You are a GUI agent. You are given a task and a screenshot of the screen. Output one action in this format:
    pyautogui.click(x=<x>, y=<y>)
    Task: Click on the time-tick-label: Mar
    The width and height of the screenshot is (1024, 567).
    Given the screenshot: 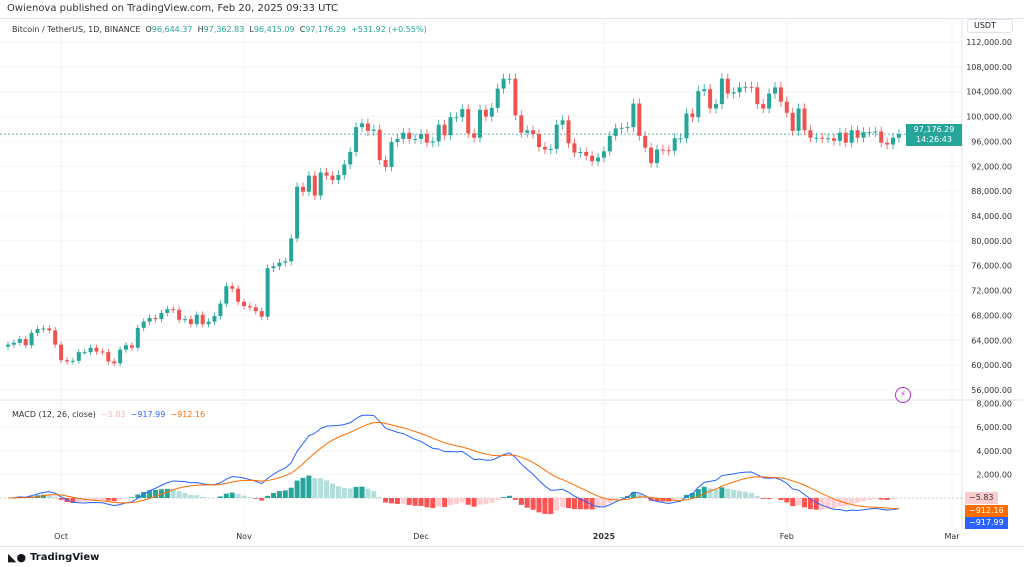 What is the action you would take?
    pyautogui.click(x=952, y=536)
    